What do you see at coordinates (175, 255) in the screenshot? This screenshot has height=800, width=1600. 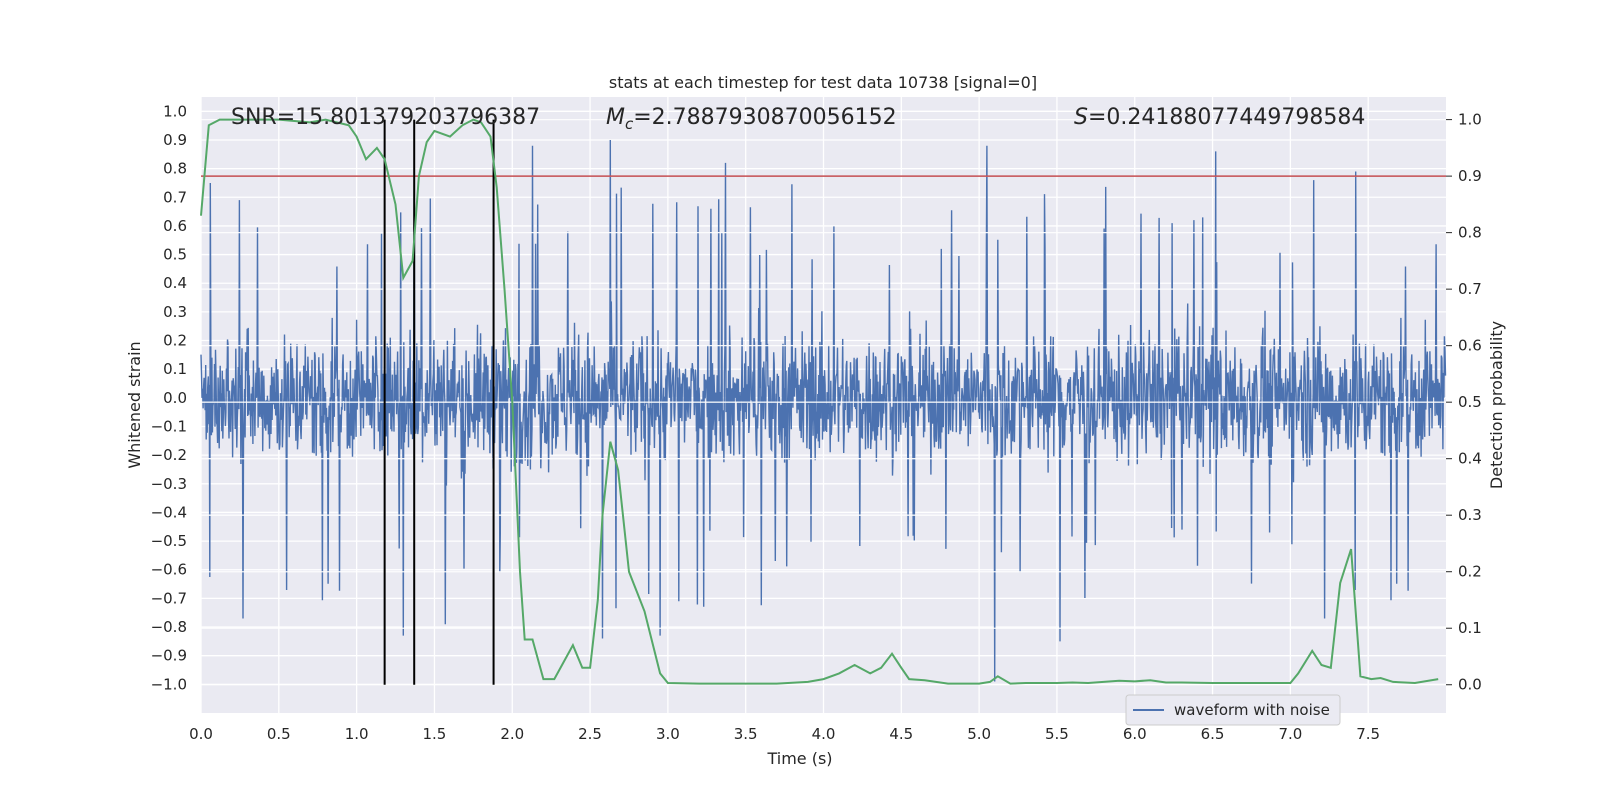 I see `y-tick-label: 0.5` at bounding box center [175, 255].